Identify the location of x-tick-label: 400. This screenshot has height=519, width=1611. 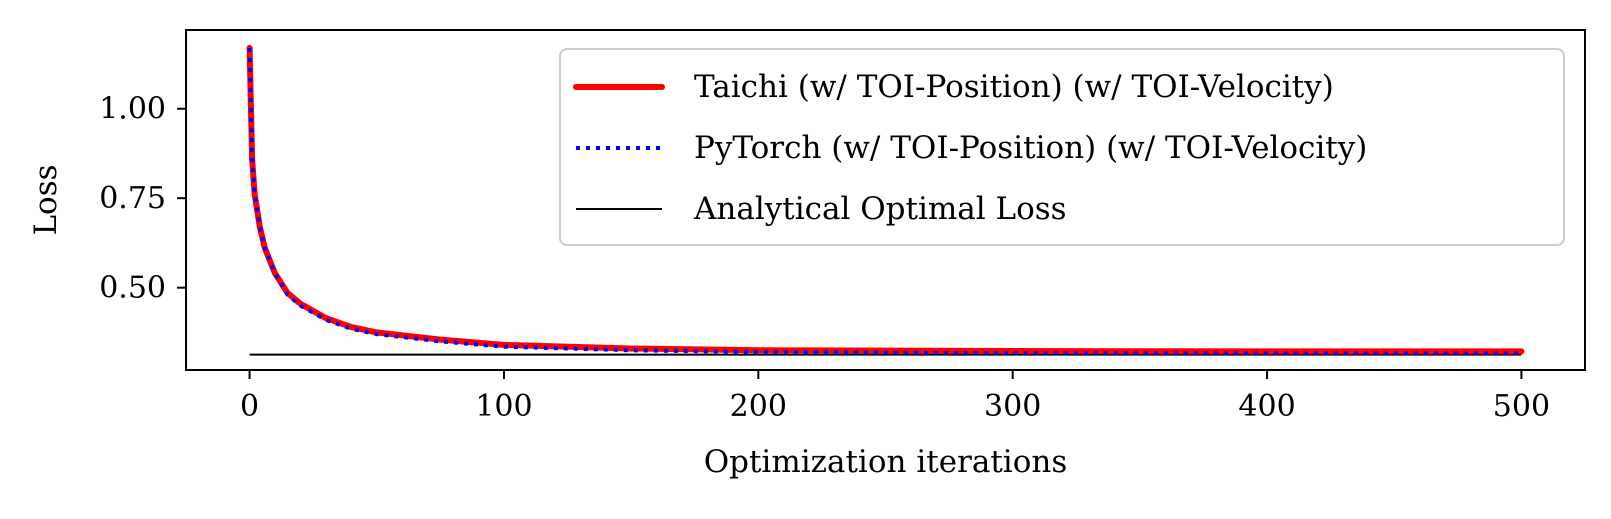
(1266, 406).